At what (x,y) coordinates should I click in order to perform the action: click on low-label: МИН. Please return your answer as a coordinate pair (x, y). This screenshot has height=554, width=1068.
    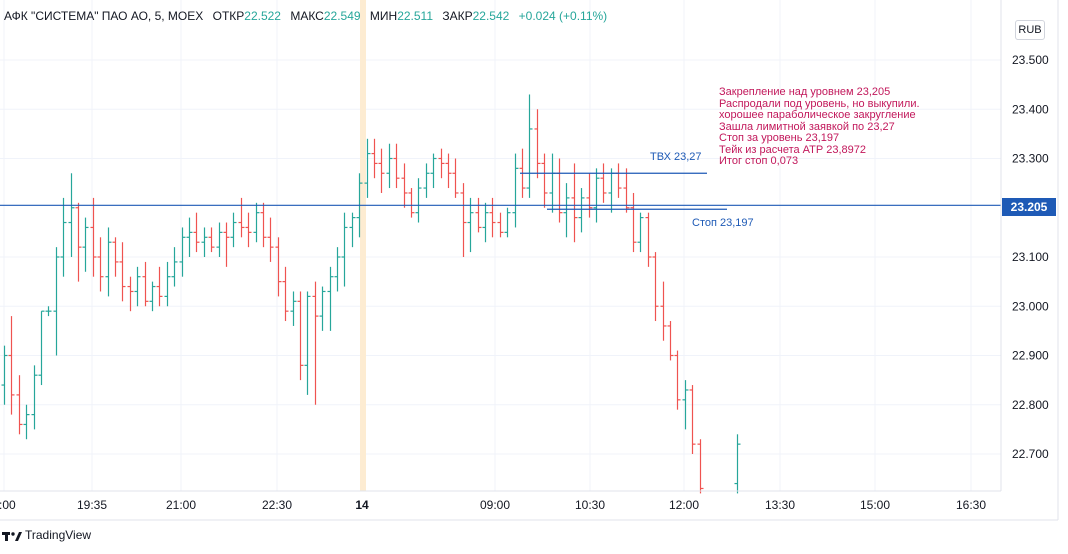
    Looking at the image, I should click on (383, 16).